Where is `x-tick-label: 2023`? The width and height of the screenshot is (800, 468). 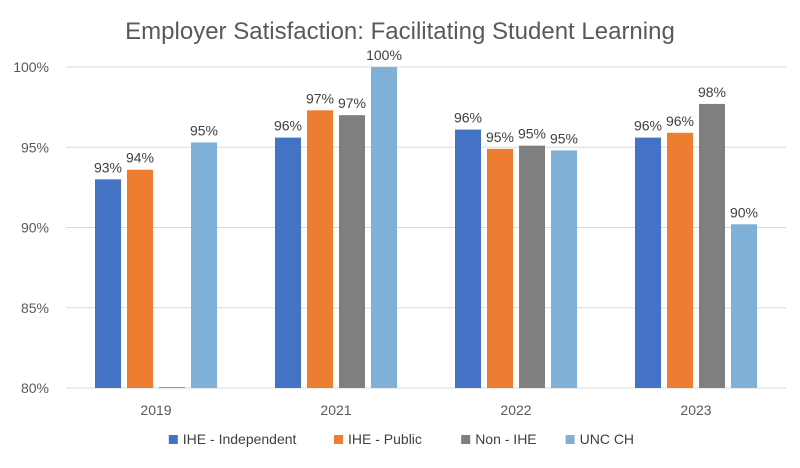 x-tick-label: 2023 is located at coordinates (695, 410).